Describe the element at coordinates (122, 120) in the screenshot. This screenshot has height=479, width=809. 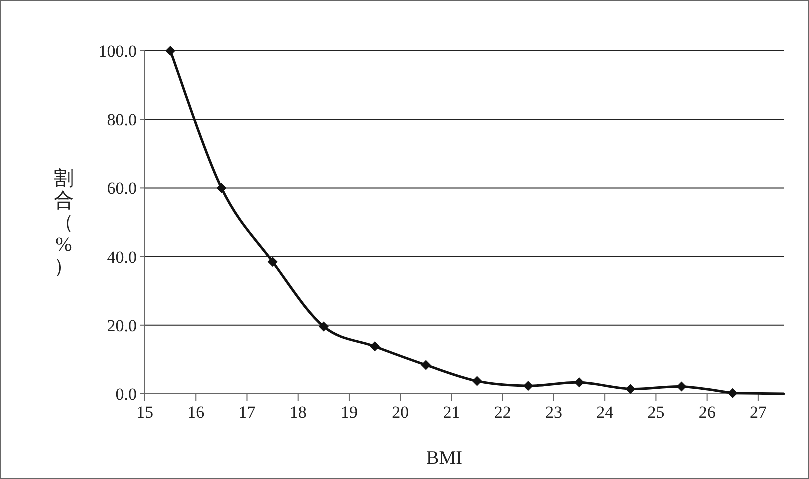
I see `y-tick-label: 80.0` at that location.